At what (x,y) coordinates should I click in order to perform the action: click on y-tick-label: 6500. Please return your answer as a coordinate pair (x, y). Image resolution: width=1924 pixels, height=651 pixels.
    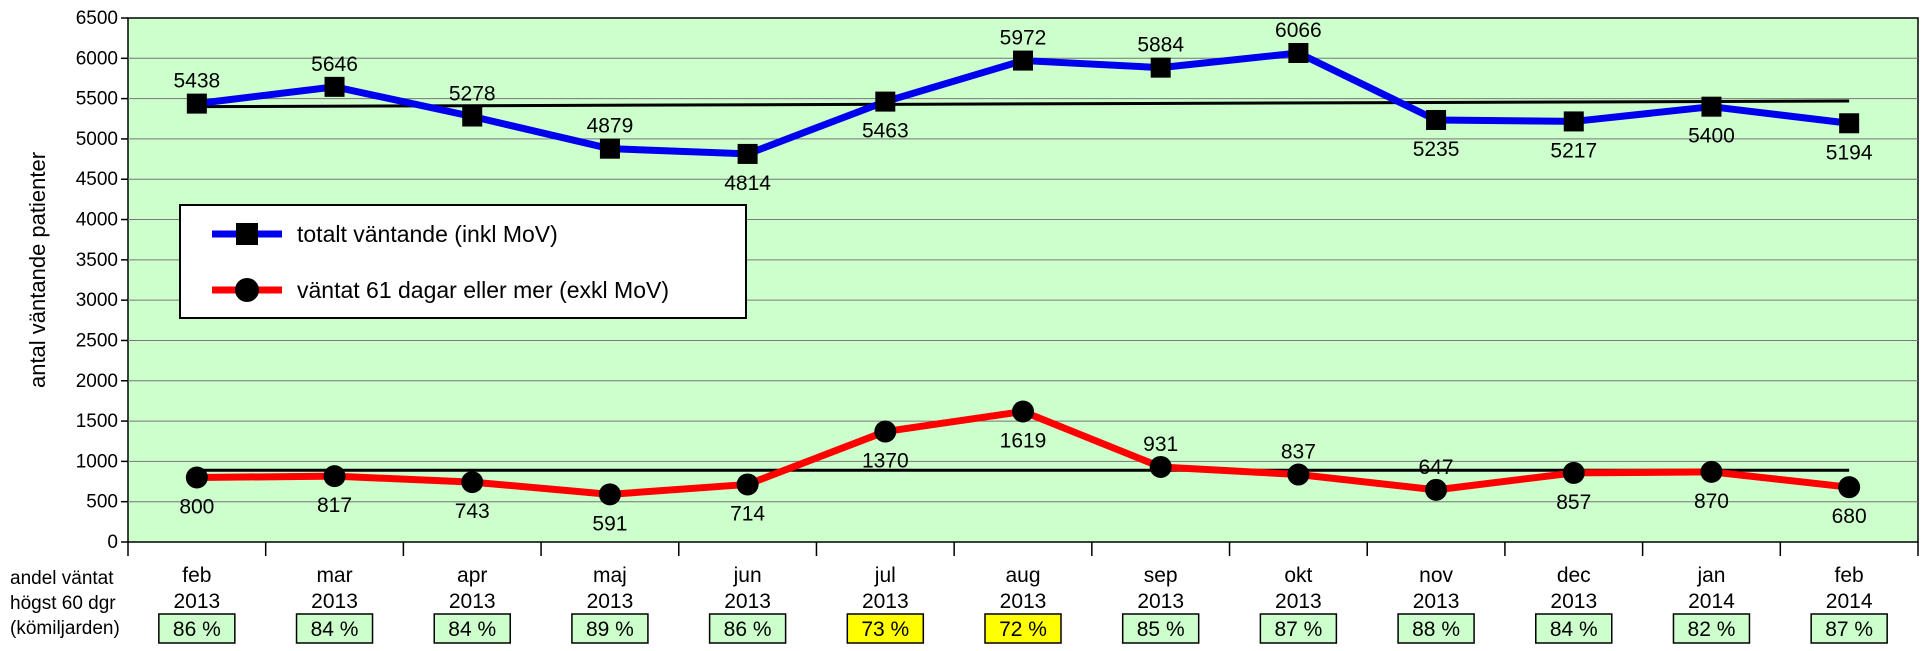
    Looking at the image, I should click on (97, 18).